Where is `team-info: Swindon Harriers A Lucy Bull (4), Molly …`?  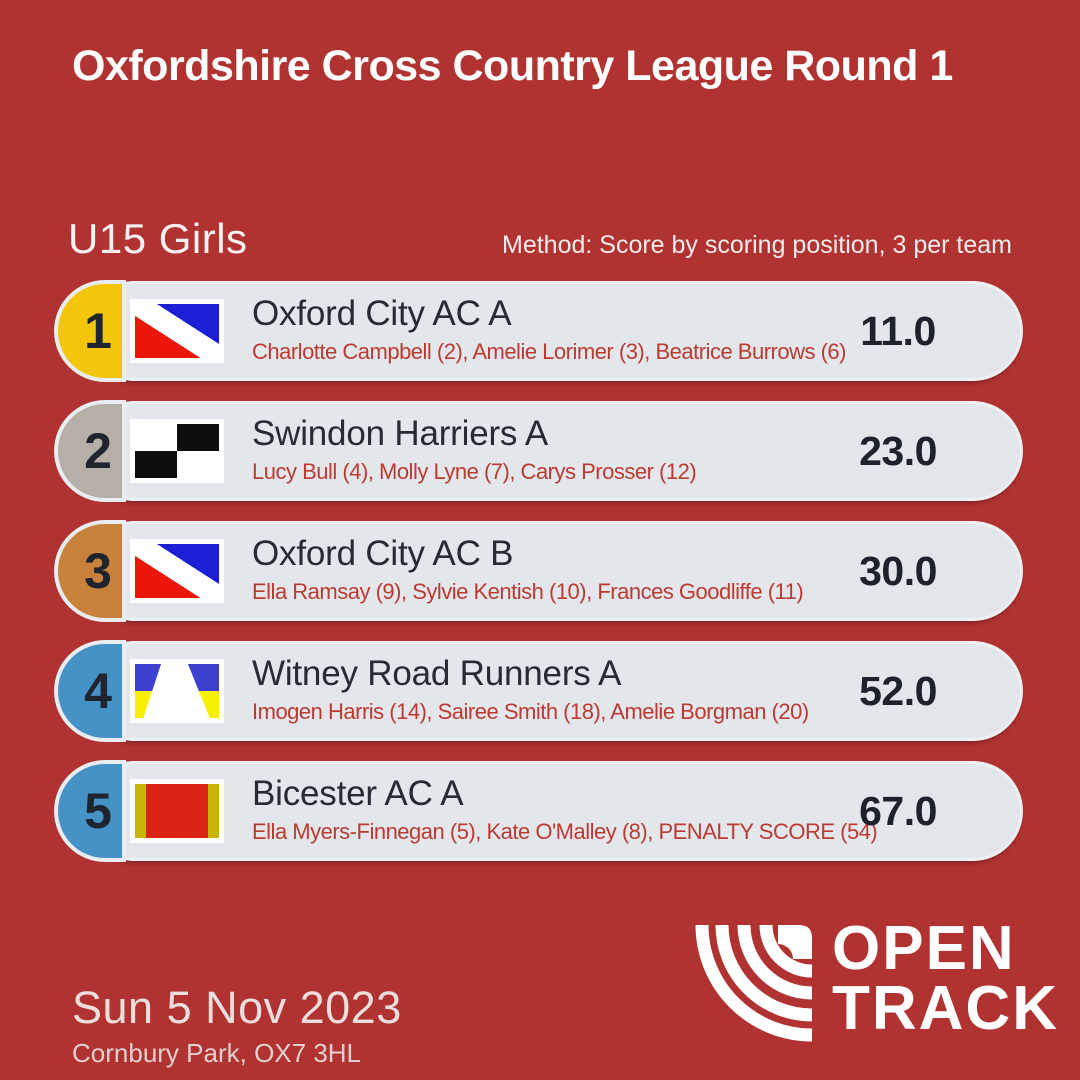 team-info: Swindon Harriers A Lucy Bull (4), Molly … is located at coordinates (536, 449).